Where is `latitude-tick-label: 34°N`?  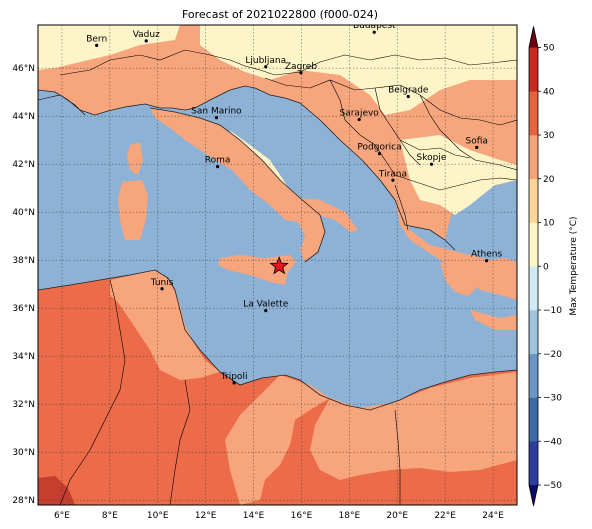 latitude-tick-label: 34°N is located at coordinates (23, 357).